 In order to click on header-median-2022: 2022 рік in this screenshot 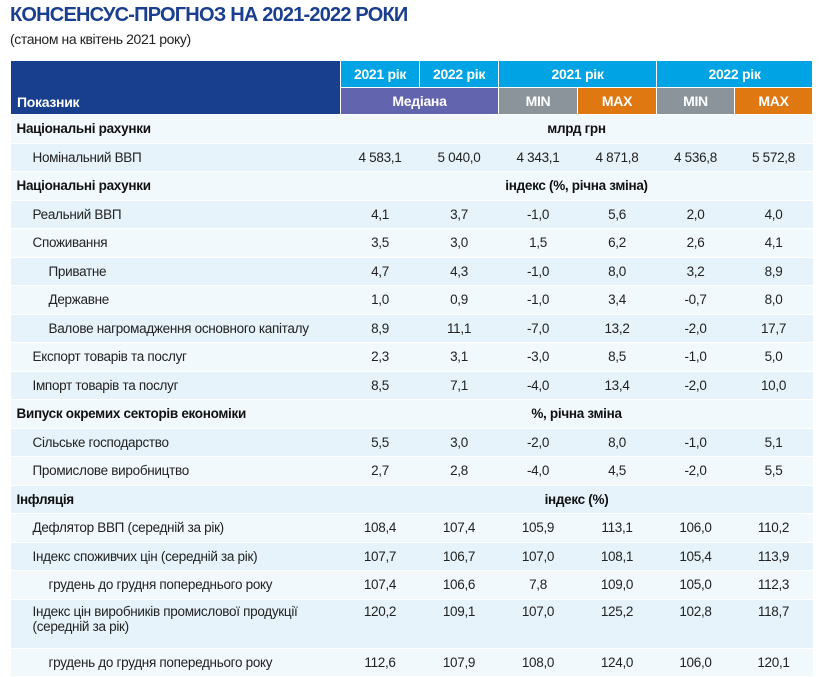, I will do `click(459, 74)`.